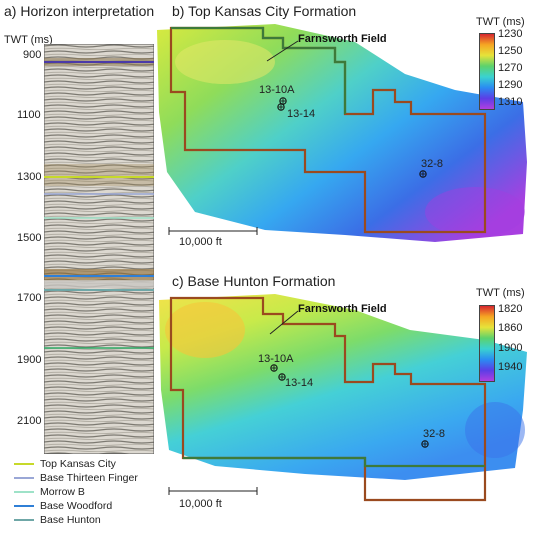 The width and height of the screenshot is (550, 536). I want to click on legend-label: Morrow B, so click(62, 492).